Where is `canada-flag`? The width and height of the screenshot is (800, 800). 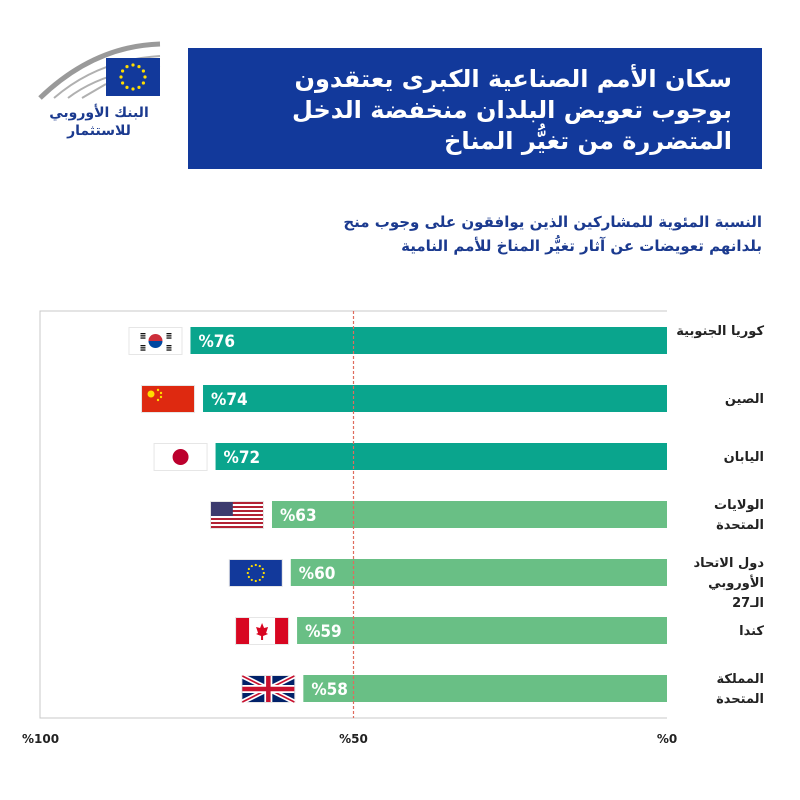
canada-flag is located at coordinates (262, 631).